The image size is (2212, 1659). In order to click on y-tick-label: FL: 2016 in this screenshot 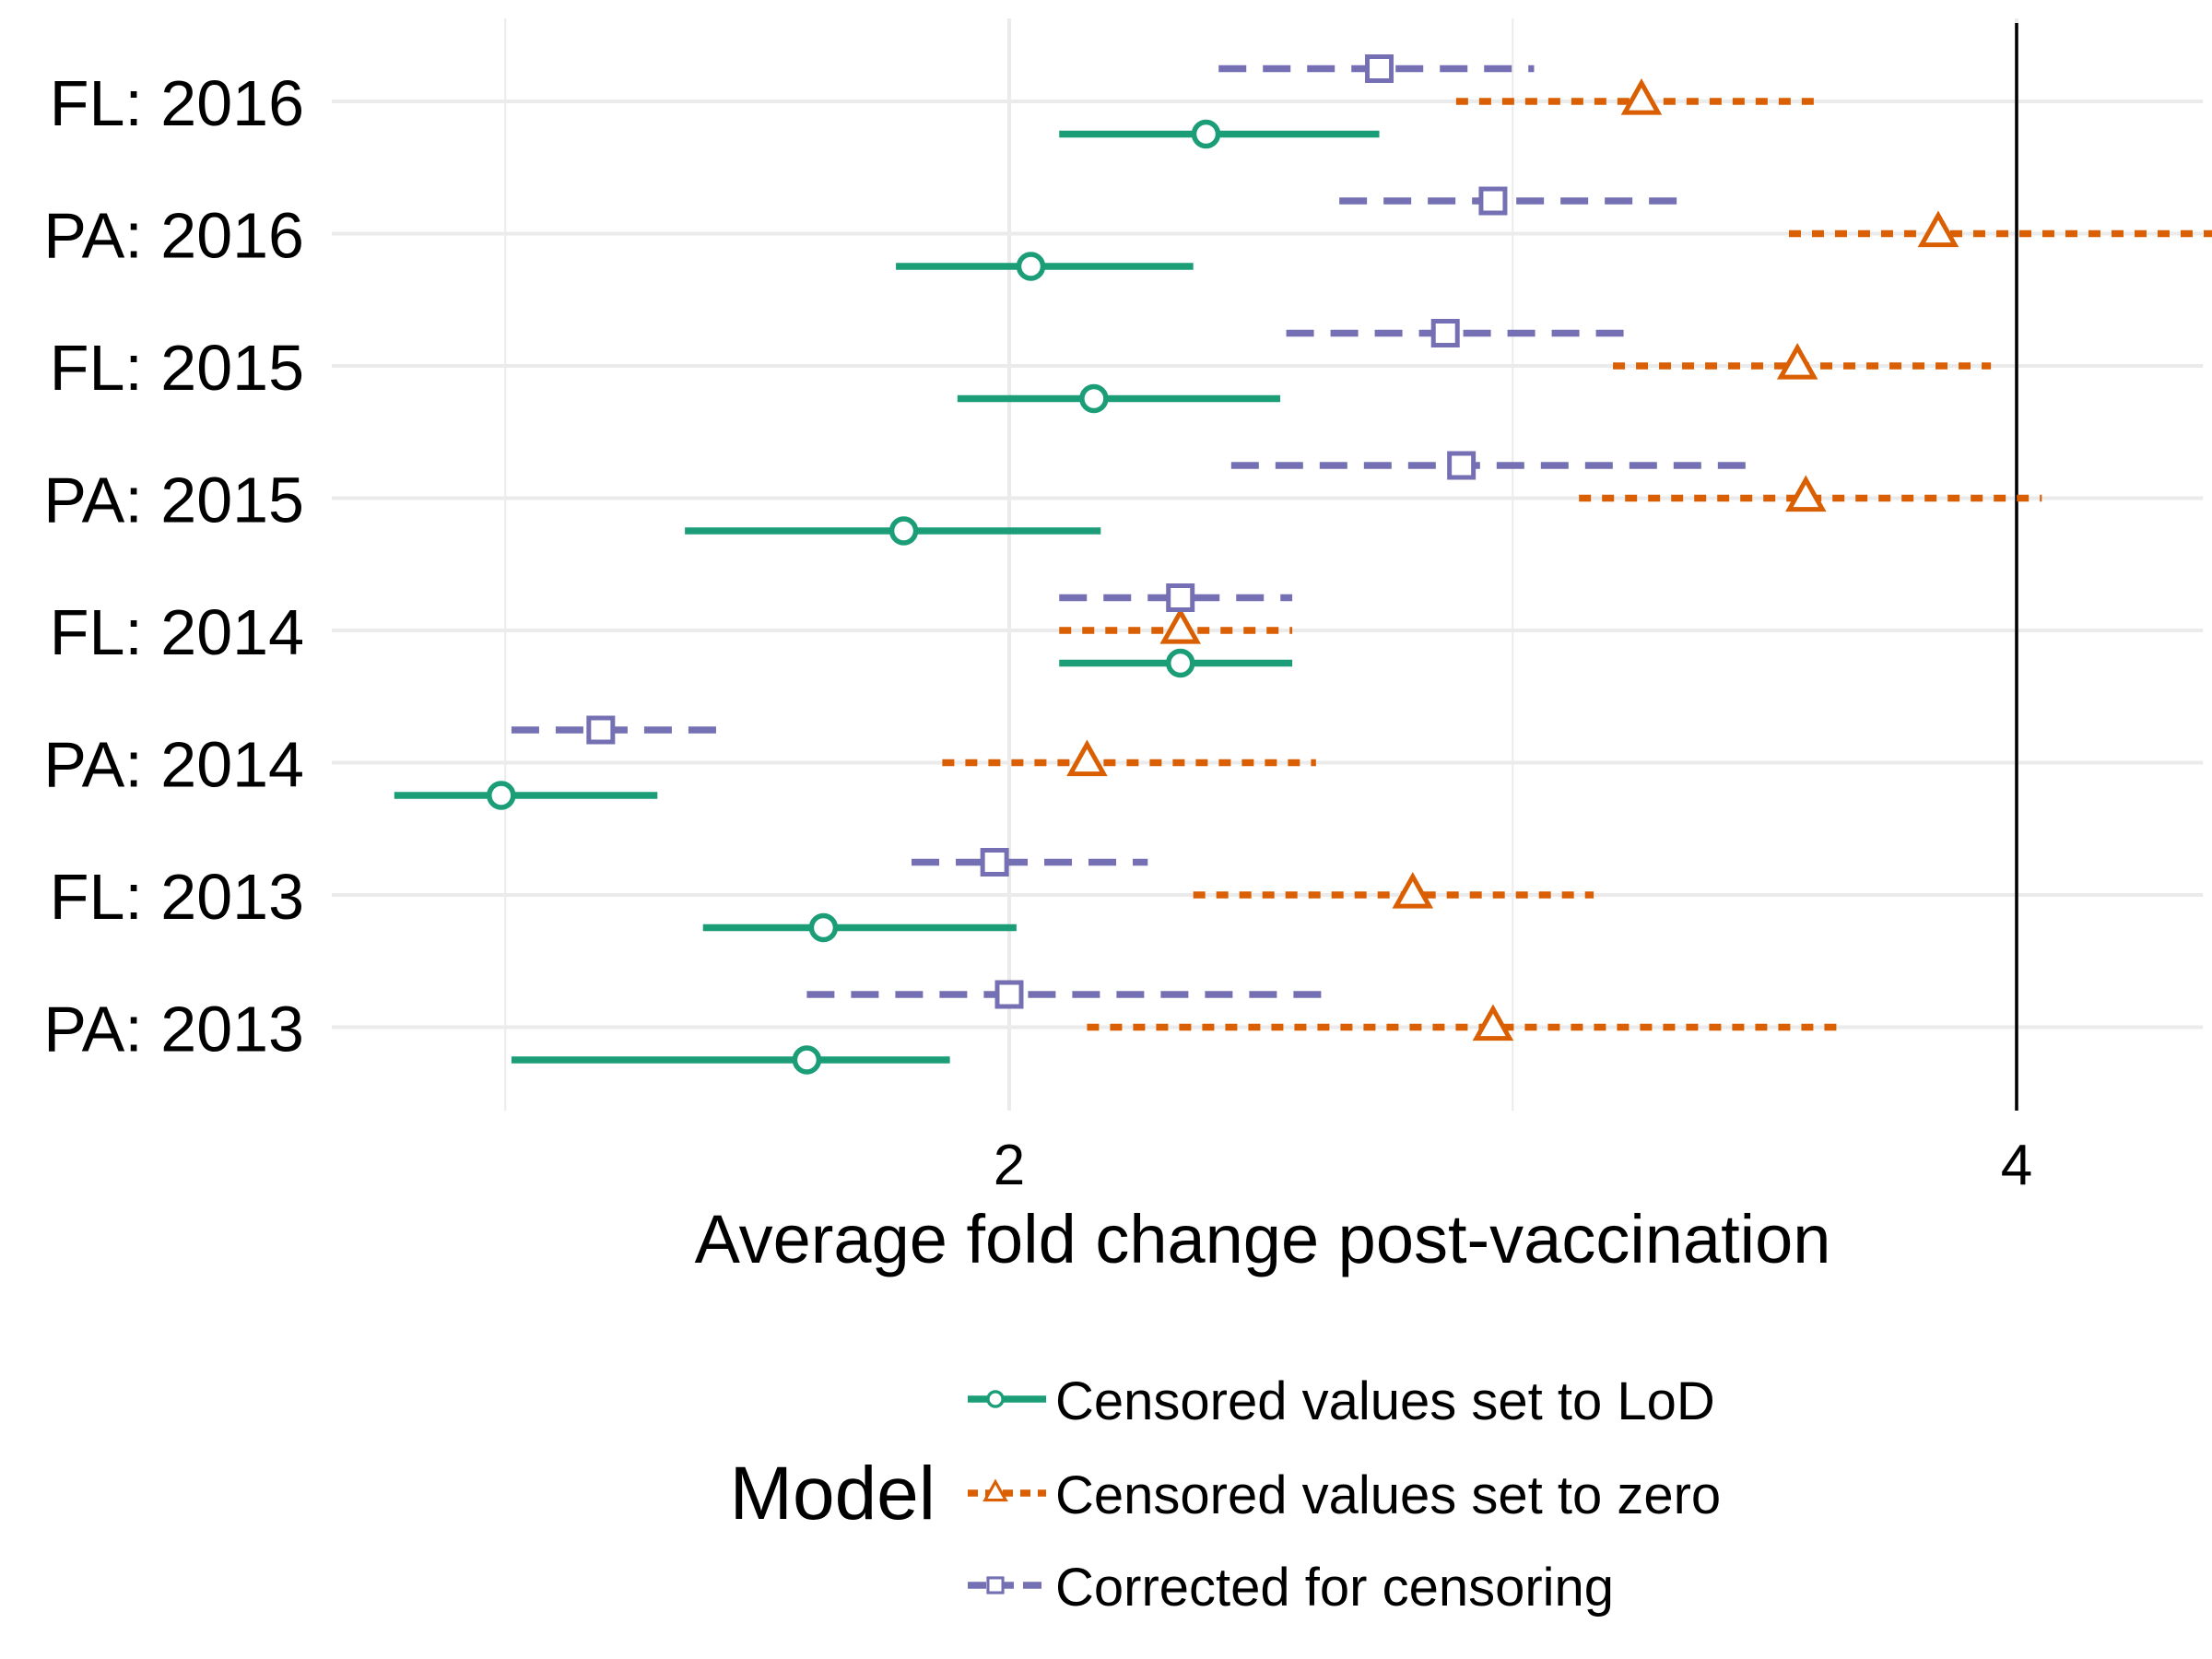, I will do `click(177, 103)`.